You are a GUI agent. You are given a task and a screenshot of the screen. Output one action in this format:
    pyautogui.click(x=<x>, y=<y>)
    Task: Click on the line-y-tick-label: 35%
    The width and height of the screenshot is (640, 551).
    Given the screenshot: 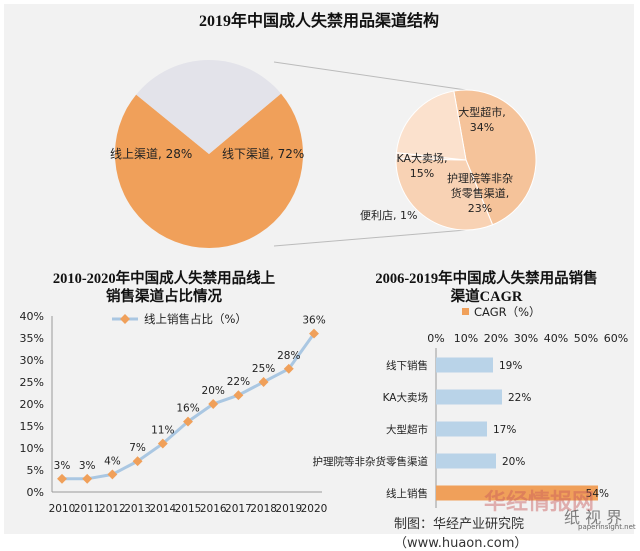 What is the action you would take?
    pyautogui.click(x=32, y=338)
    